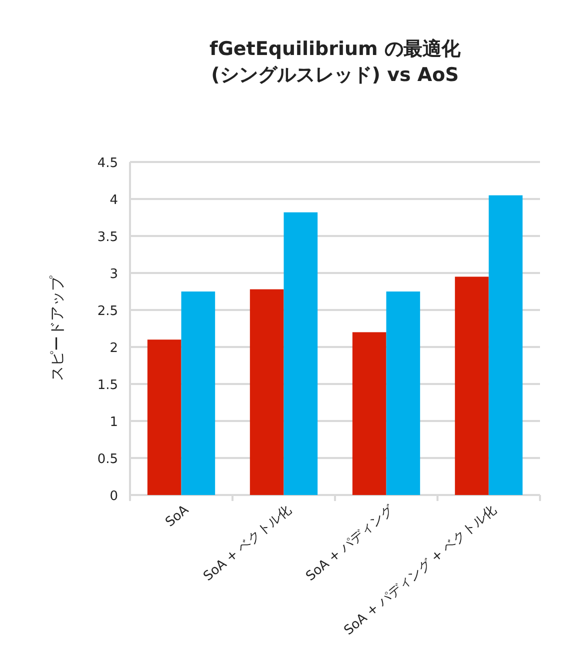 Image resolution: width=574 pixels, height=655 pixels. I want to click on y-tick-label: 0, so click(114, 496).